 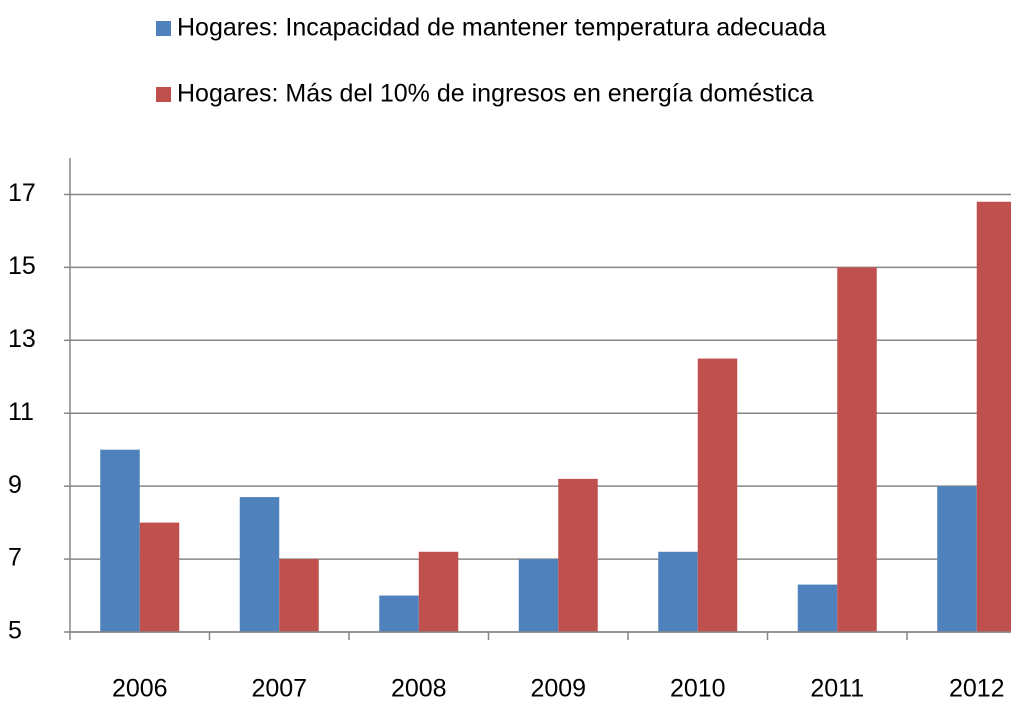 I want to click on x-tick-label: 2010, so click(x=698, y=688).